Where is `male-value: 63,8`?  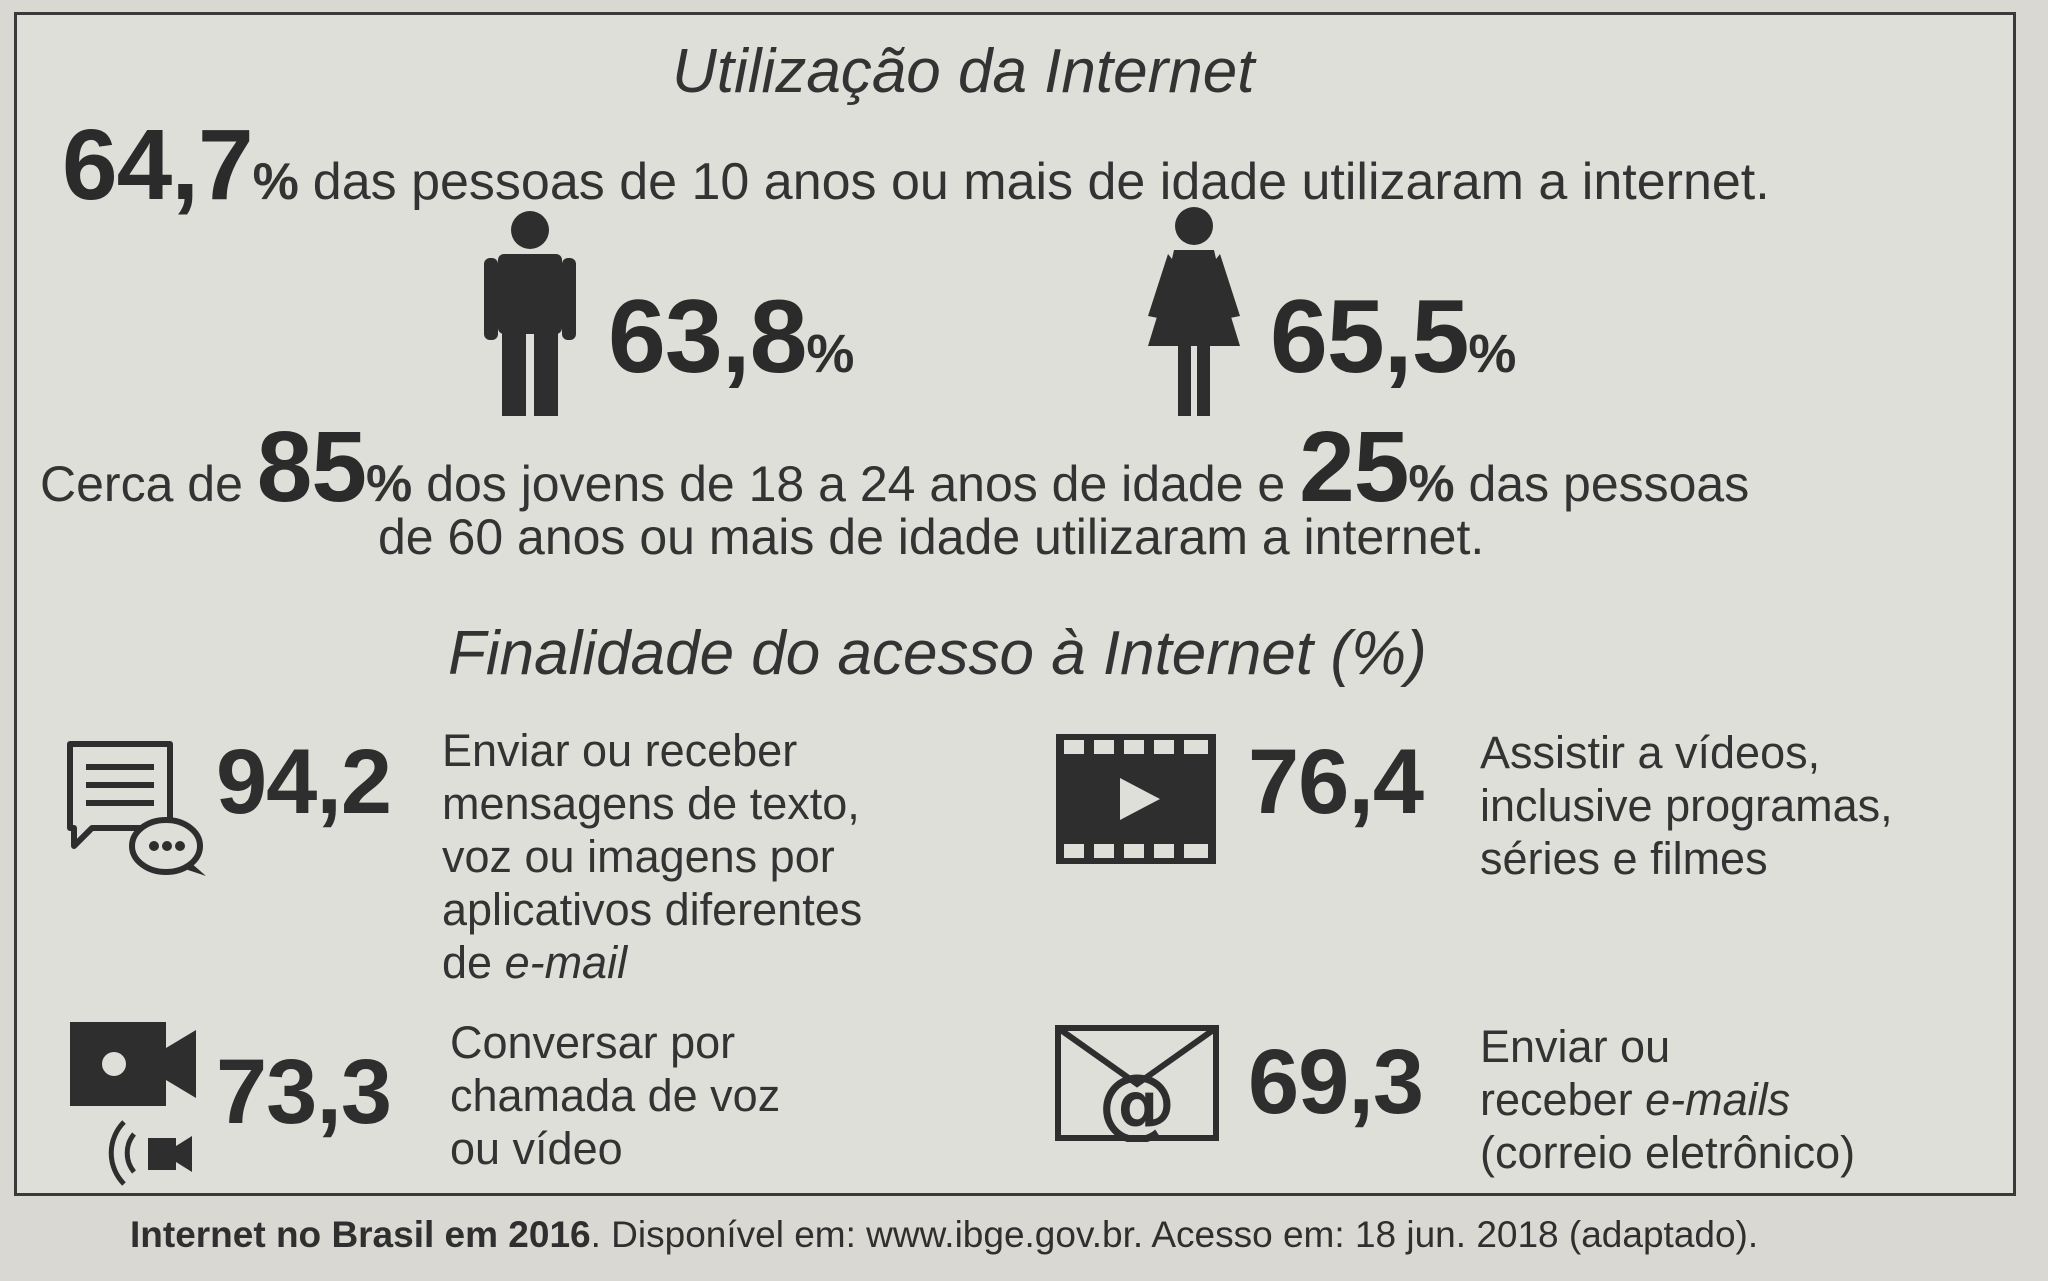 male-value: 63,8 is located at coordinates (707, 337).